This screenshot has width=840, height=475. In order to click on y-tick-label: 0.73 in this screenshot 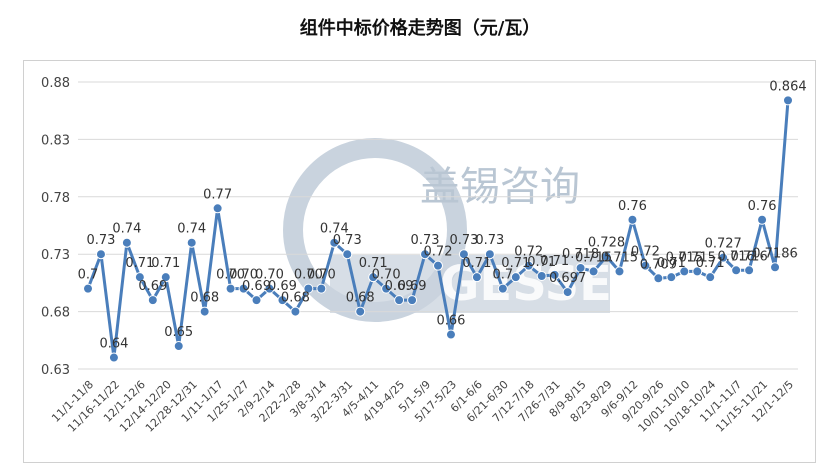, I will do `click(55, 255)`.